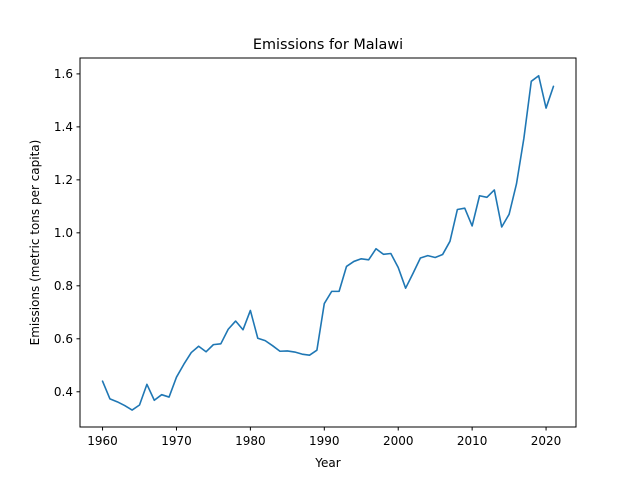  Describe the element at coordinates (63, 74) in the screenshot. I see `y-tick-label: 1.6` at that location.